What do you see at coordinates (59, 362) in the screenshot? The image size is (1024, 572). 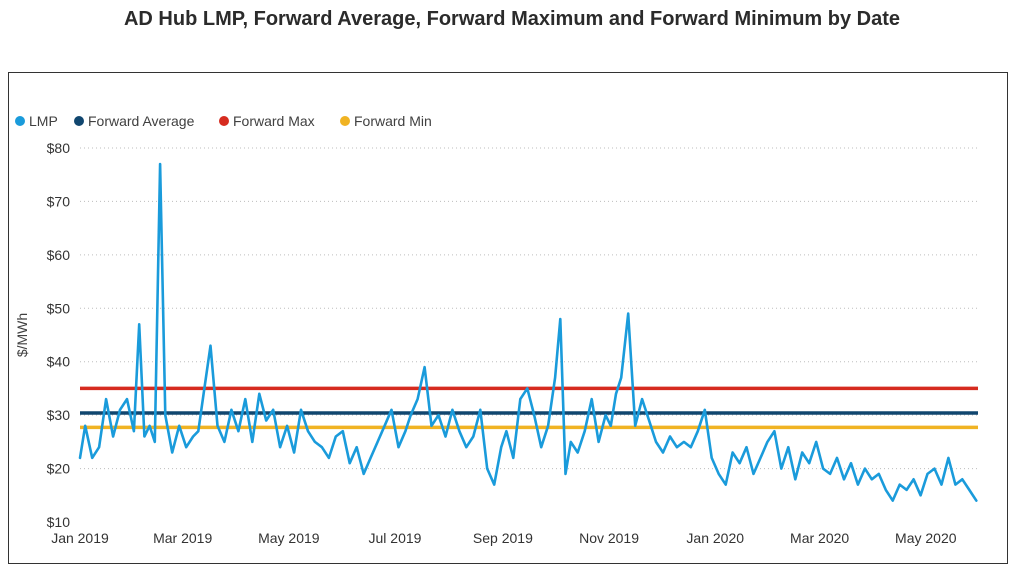 I see `y-tick-label: $40` at bounding box center [59, 362].